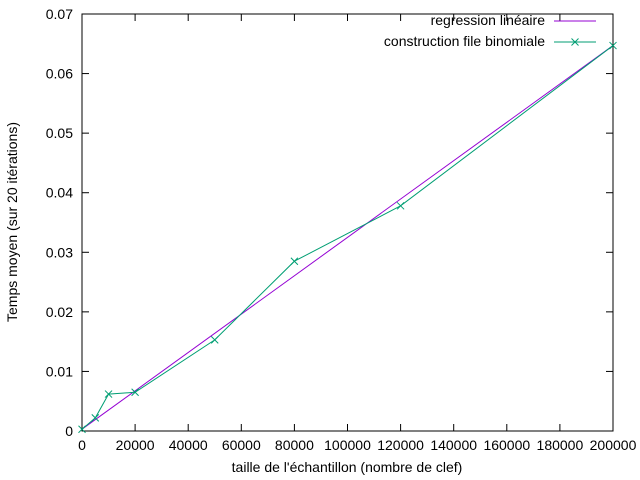 The width and height of the screenshot is (640, 480). Describe the element at coordinates (59, 74) in the screenshot. I see `y-tick-label: 0.06` at that location.